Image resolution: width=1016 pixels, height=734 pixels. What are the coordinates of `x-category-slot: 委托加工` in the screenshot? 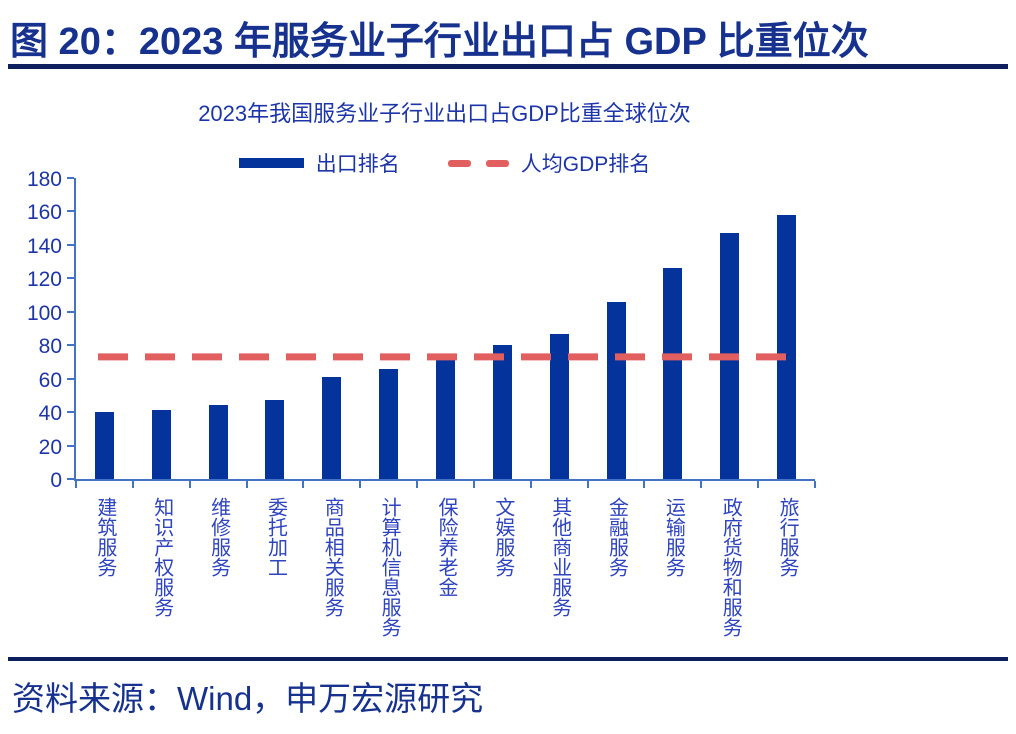 It's located at (275, 575).